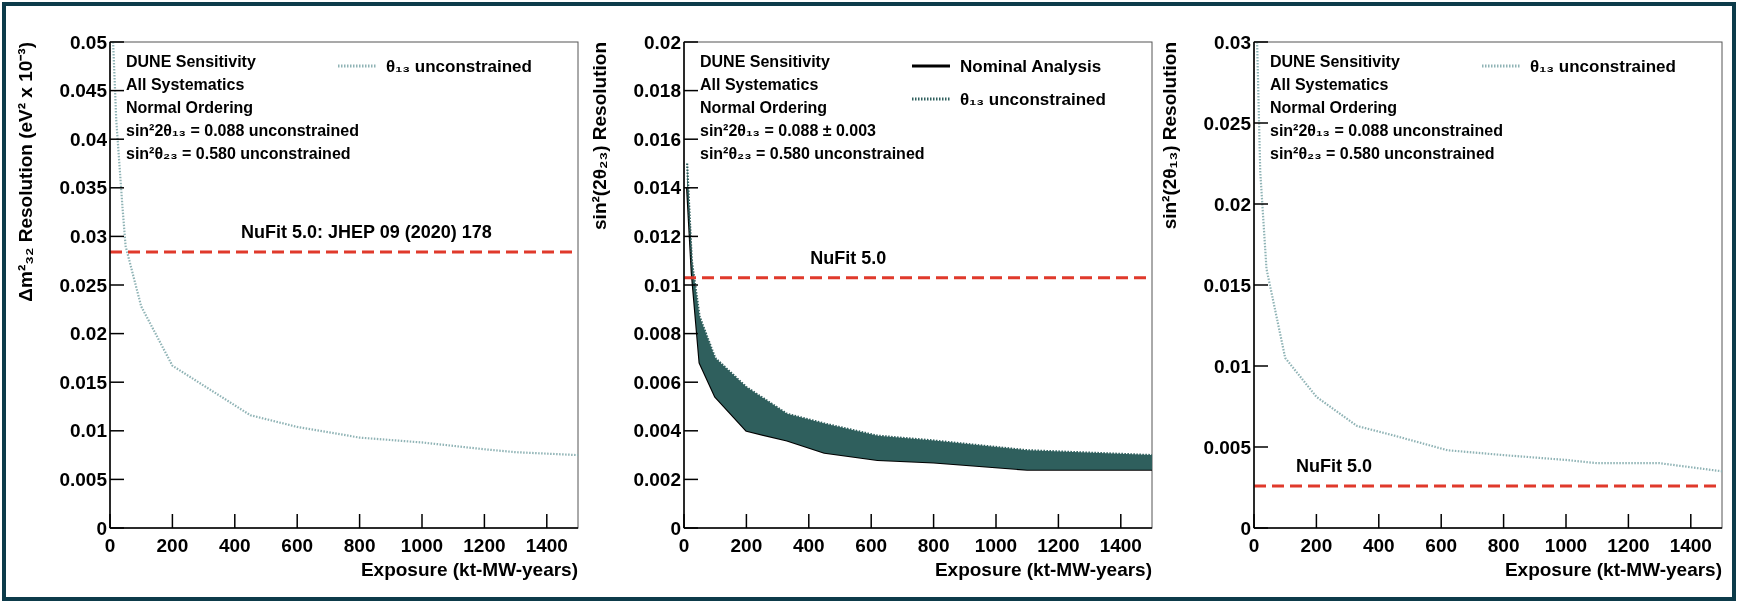  I want to click on y-axis-title: Δm²₃₂ Resolution (eV² x 10⁻³), so click(25, 172).